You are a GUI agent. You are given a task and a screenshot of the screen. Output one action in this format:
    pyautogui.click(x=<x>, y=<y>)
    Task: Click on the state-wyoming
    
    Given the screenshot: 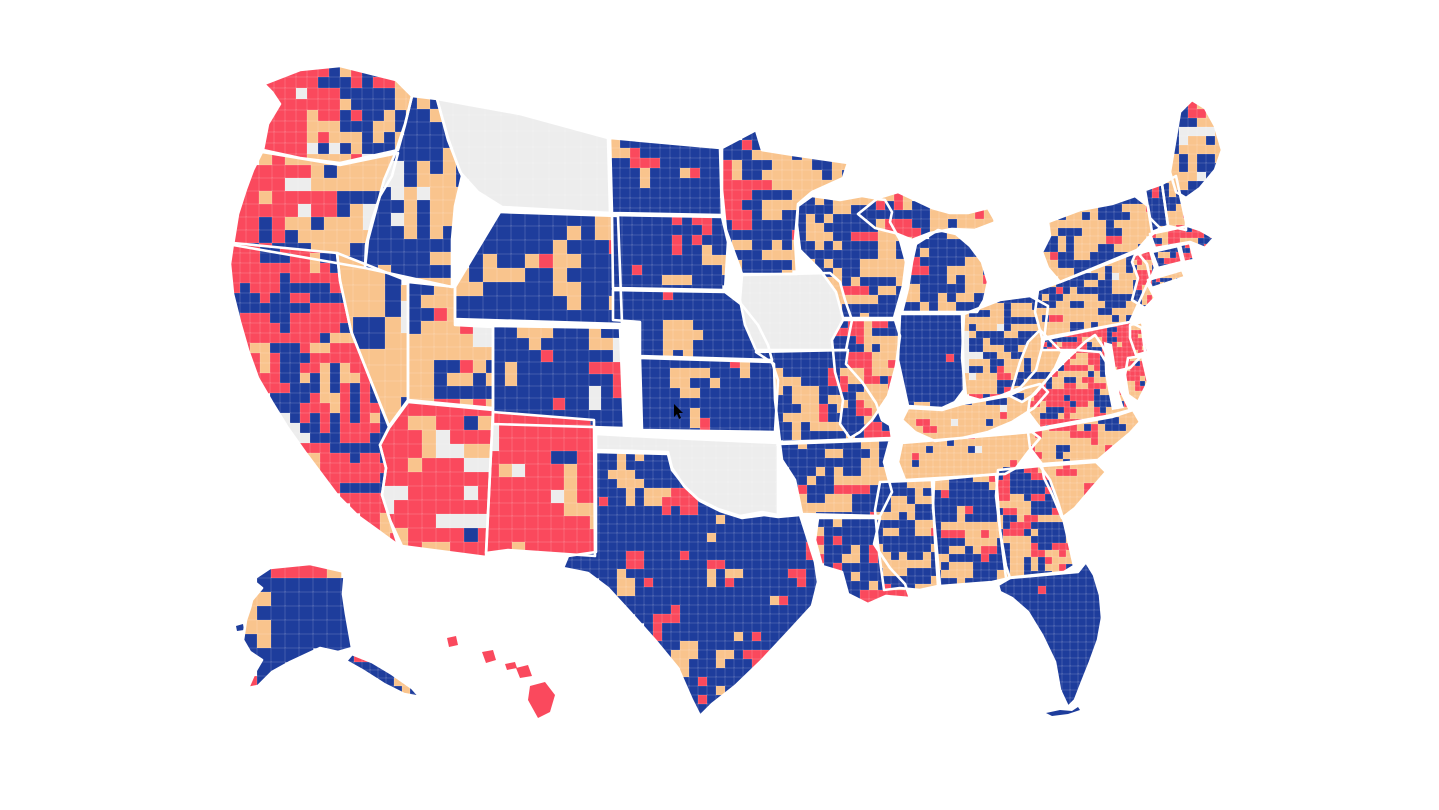 What is the action you would take?
    pyautogui.click(x=539, y=268)
    